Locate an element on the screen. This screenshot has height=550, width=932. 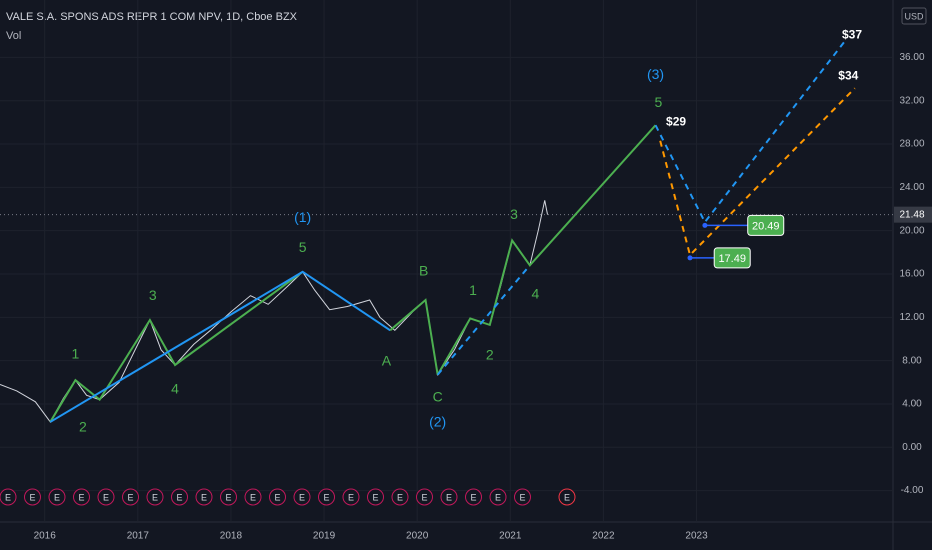
x-tick-label: 2016 is located at coordinates (45, 536).